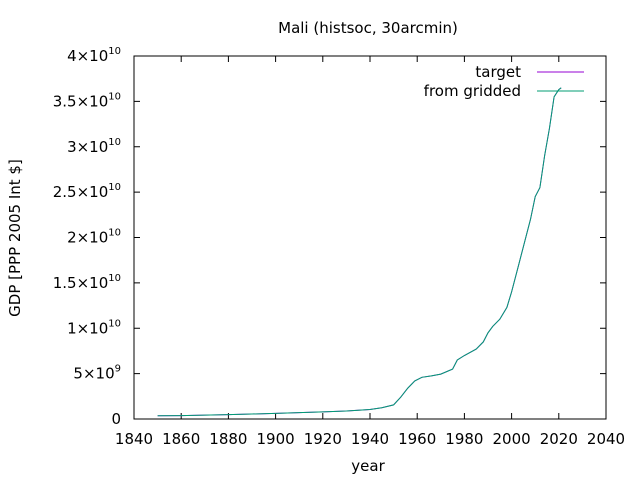 The width and height of the screenshot is (640, 480). Describe the element at coordinates (472, 91) in the screenshot. I see `legend-label: from gridded` at that location.